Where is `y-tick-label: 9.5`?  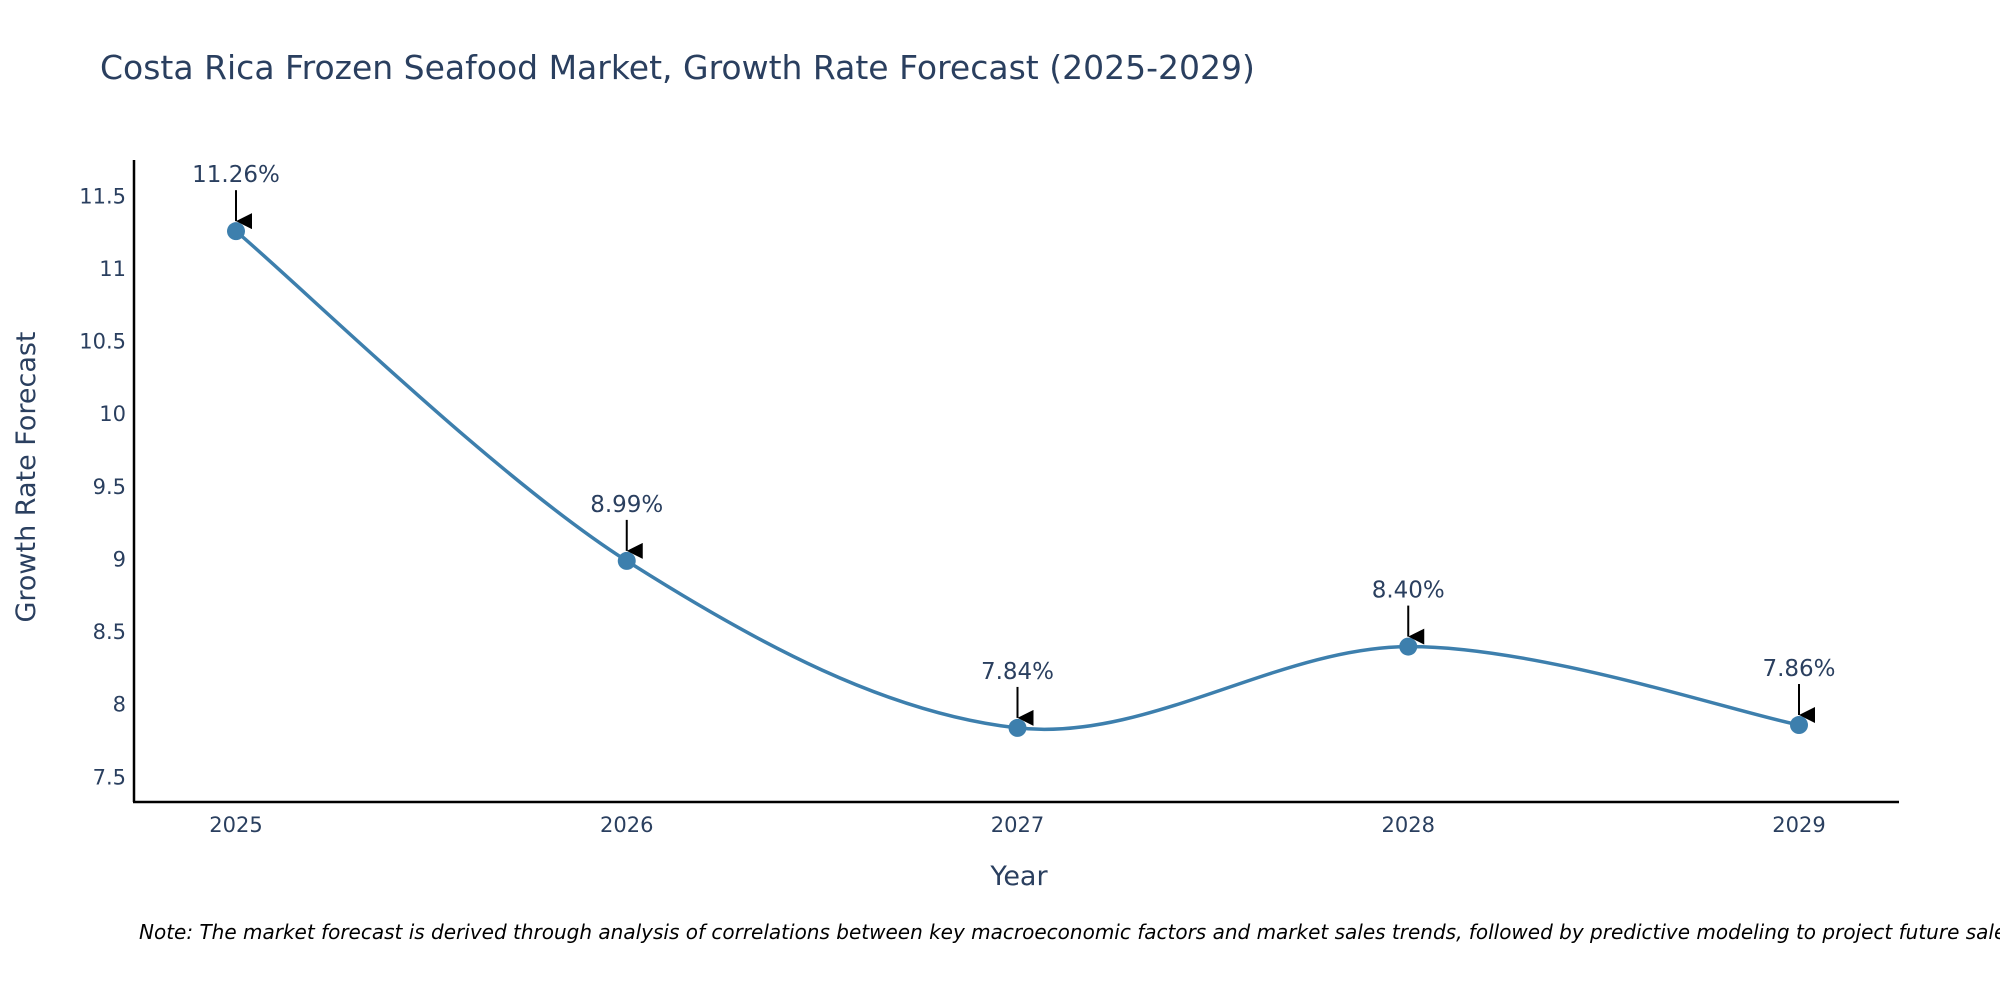 y-tick-label: 9.5 is located at coordinates (109, 487).